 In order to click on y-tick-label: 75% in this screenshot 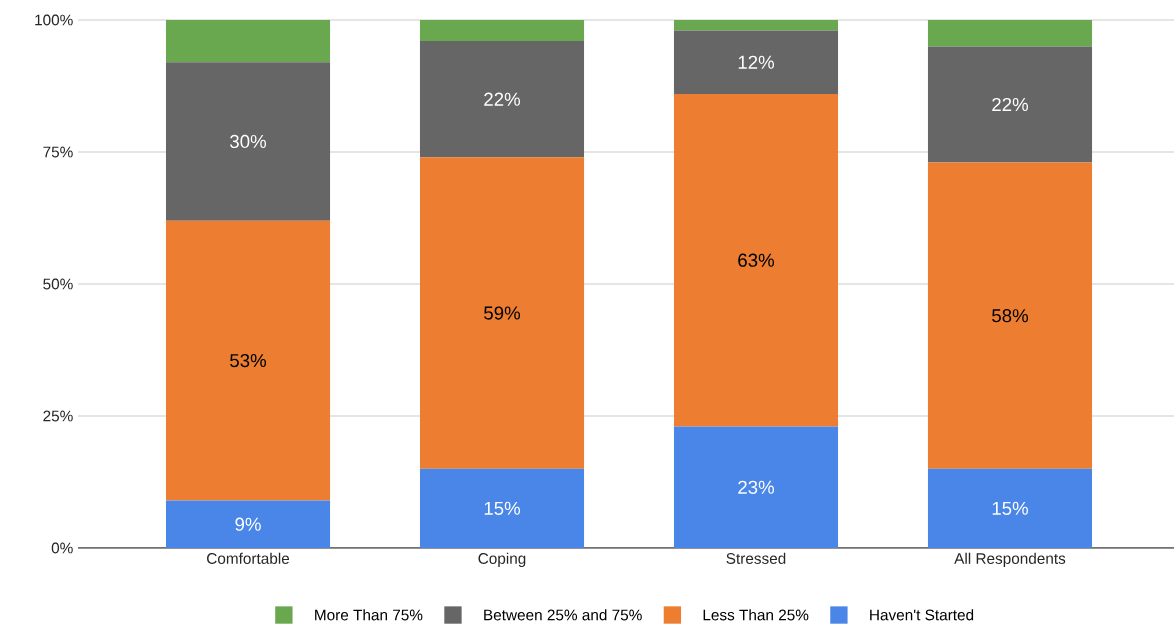, I will do `click(58, 152)`.